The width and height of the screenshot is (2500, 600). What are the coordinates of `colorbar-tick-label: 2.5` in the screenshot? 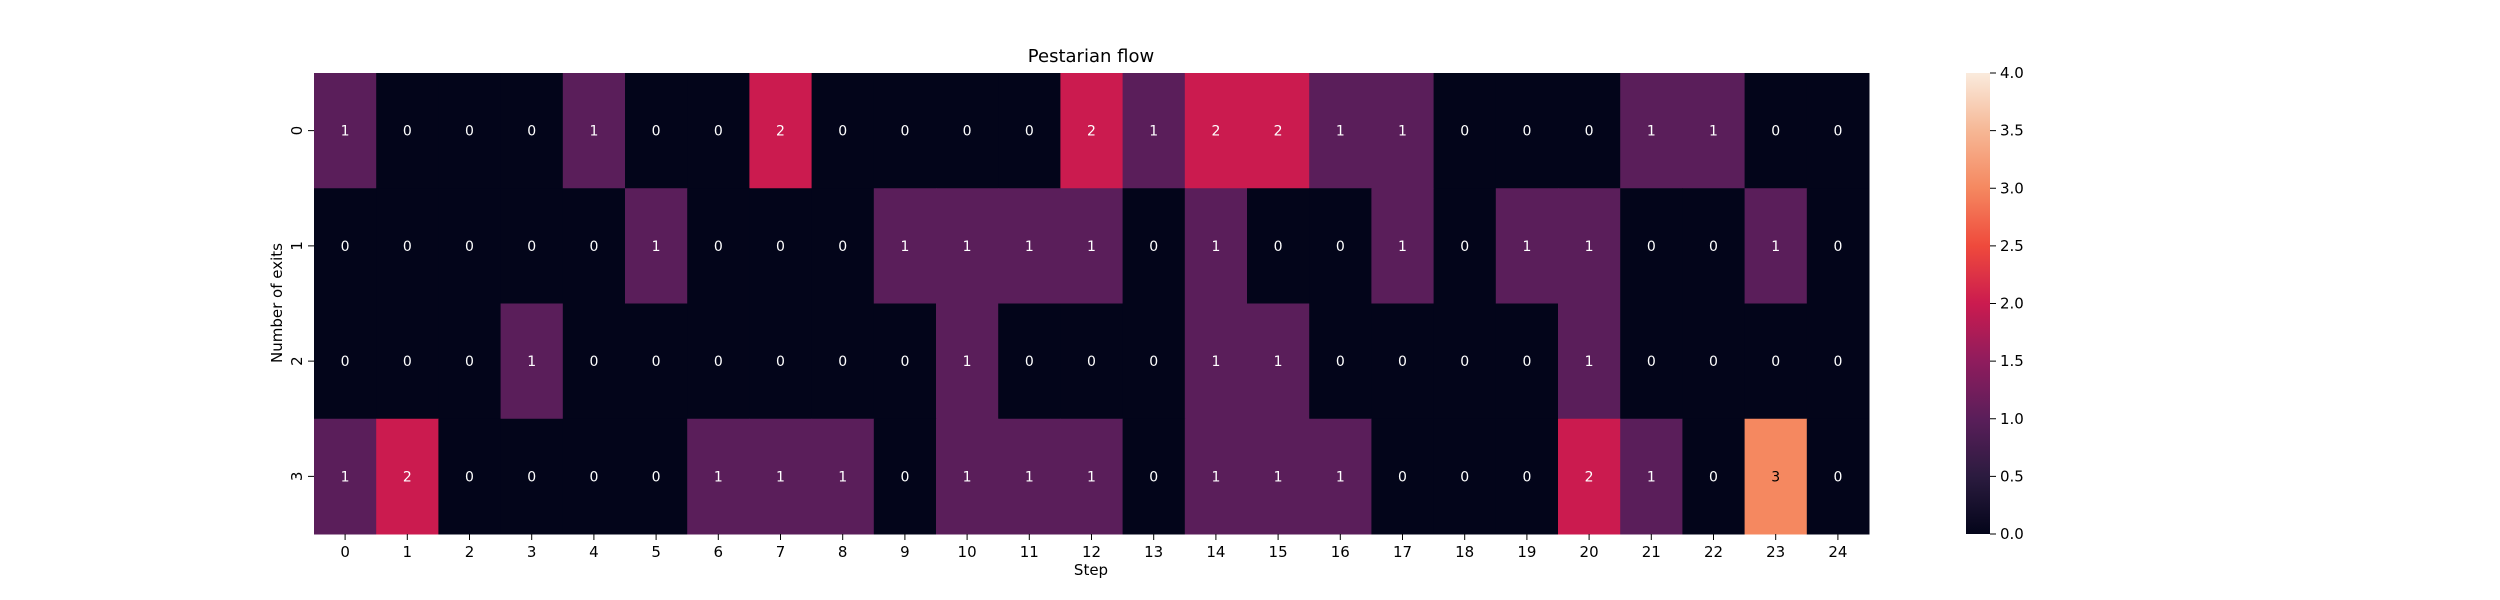 It's located at (2012, 246).